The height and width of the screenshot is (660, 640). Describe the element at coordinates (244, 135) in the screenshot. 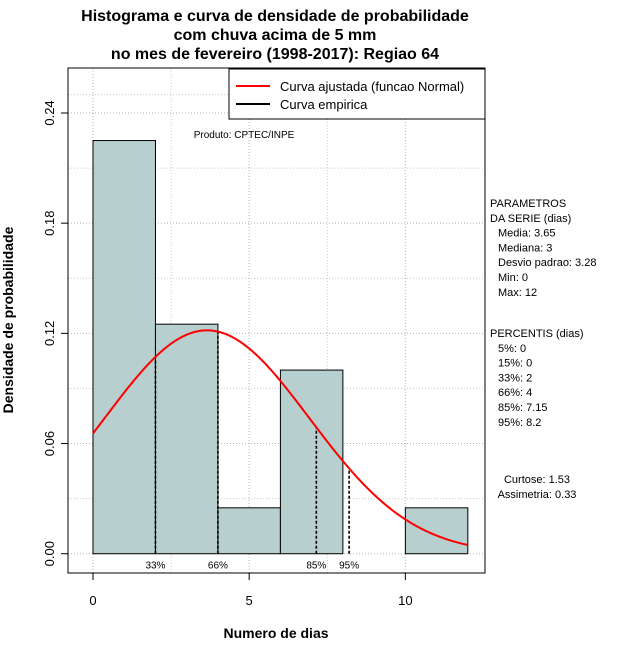

I see `annotation-produto: Produto: CPTEC/INPE` at that location.